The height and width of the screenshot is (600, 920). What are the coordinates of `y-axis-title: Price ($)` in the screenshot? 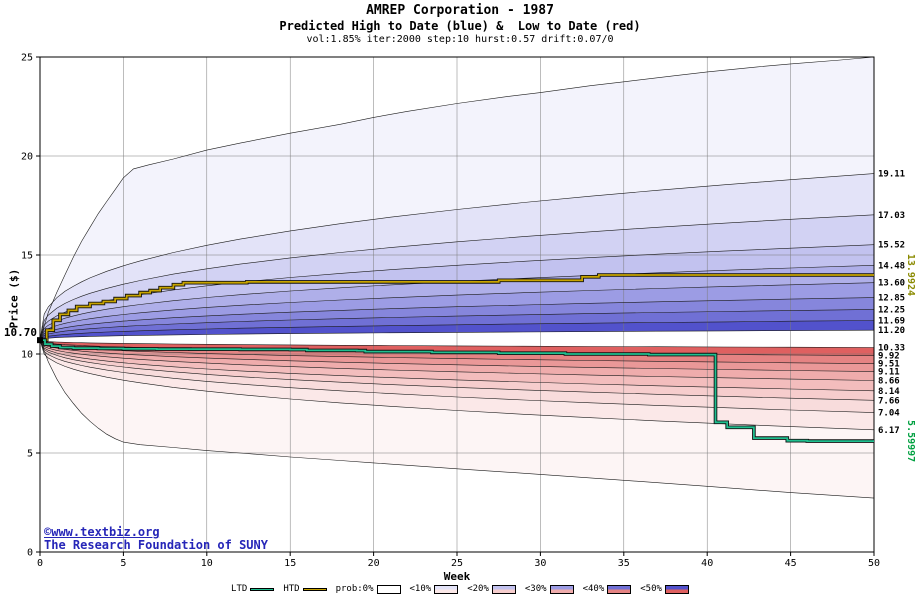 It's located at (14, 298).